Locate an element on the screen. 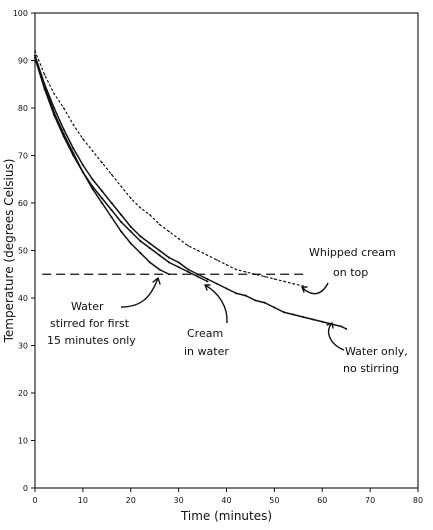 Image resolution: width=433 pixels, height=530 pixels. annotation-cream-in-water-arrow is located at coordinates (216, 304).